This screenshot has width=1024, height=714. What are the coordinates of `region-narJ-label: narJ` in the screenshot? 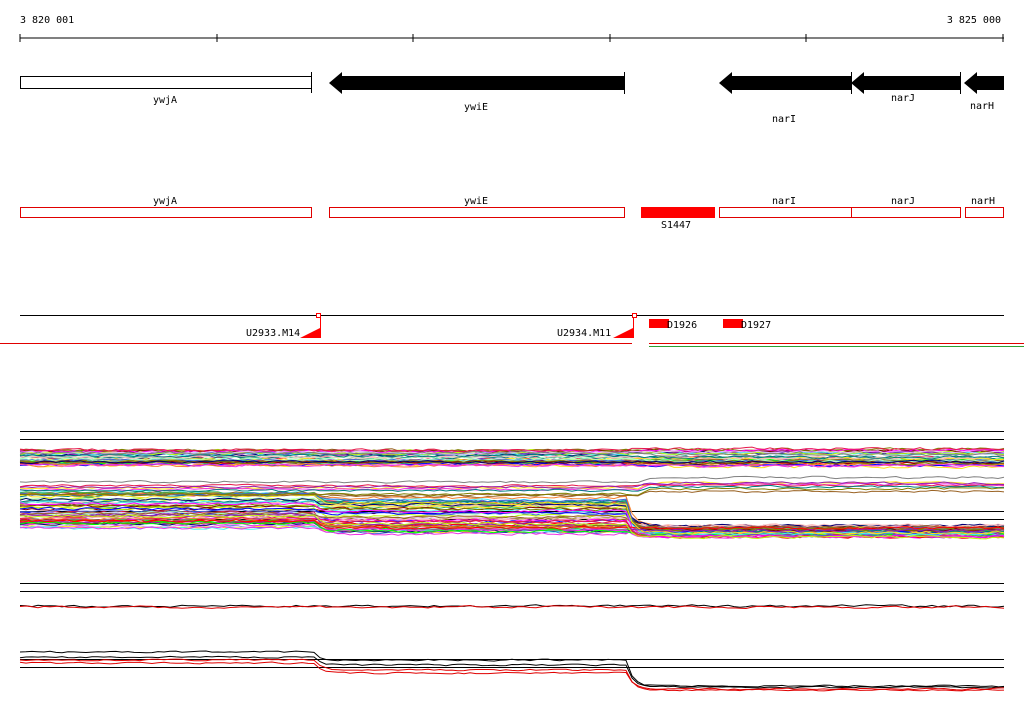 It's located at (903, 201).